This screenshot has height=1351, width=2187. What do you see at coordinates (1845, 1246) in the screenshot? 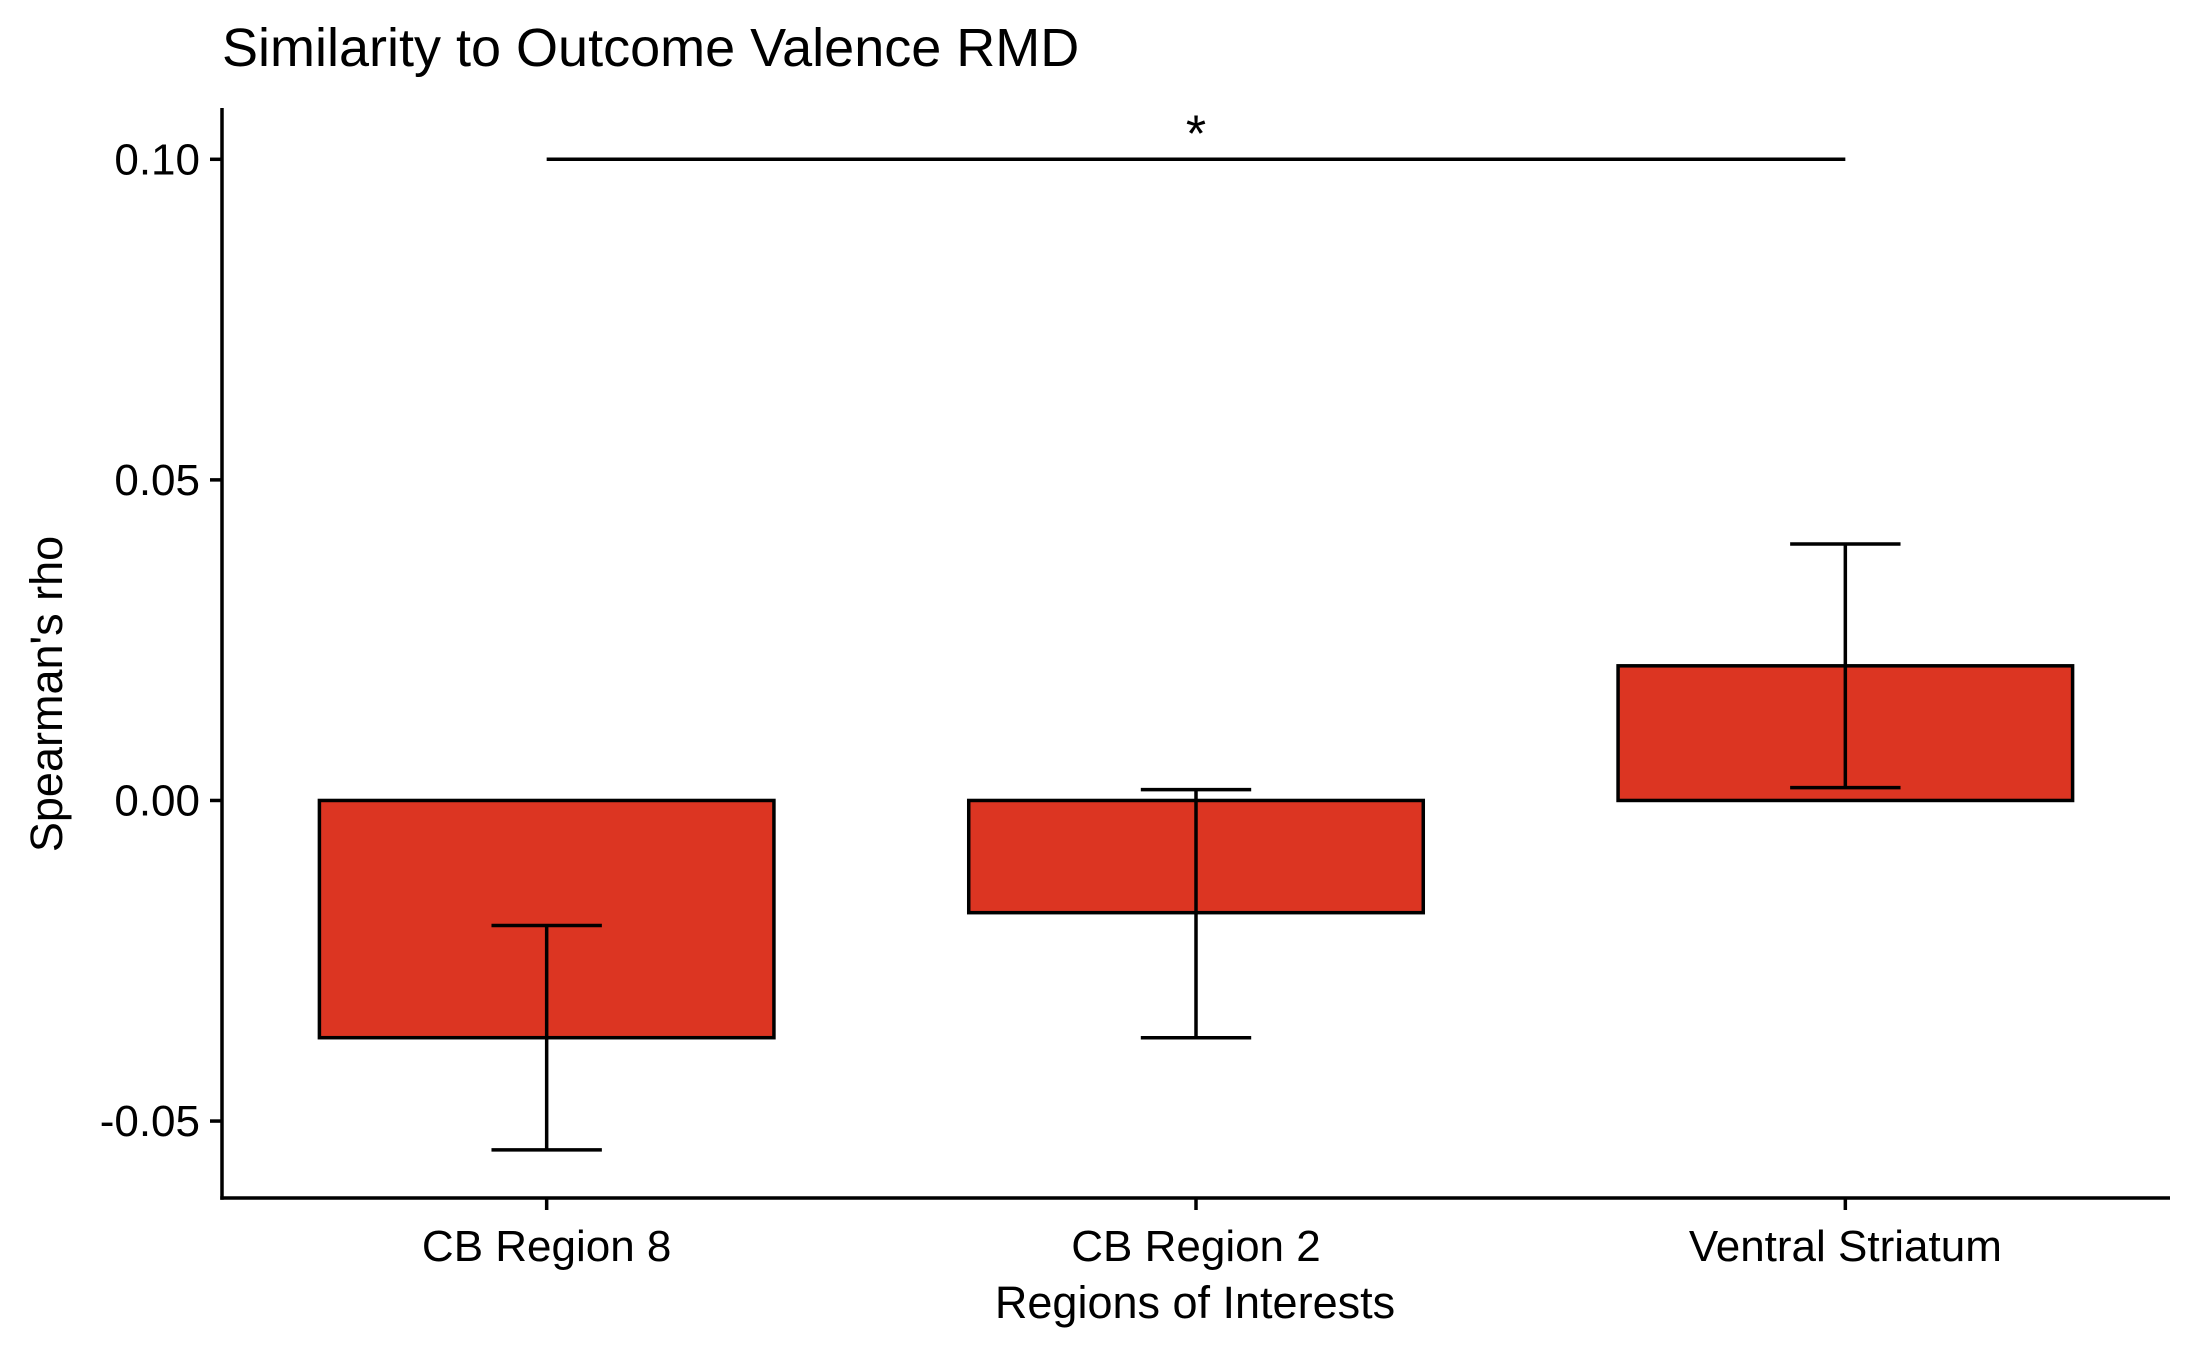
I see `x-tick-label-3: Ventral Striatum` at bounding box center [1845, 1246].